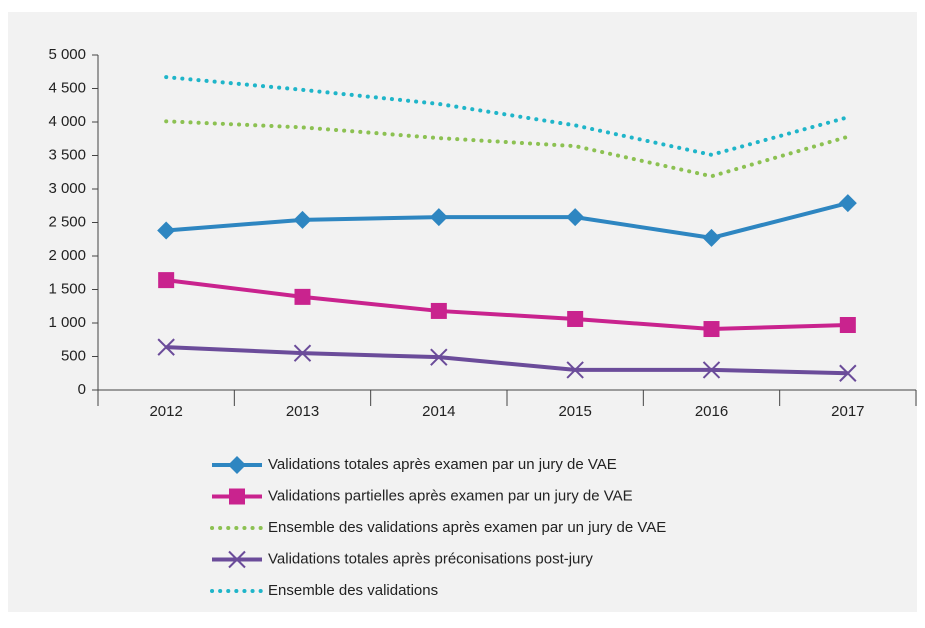  I want to click on x-tick-label: 2012, so click(165, 411).